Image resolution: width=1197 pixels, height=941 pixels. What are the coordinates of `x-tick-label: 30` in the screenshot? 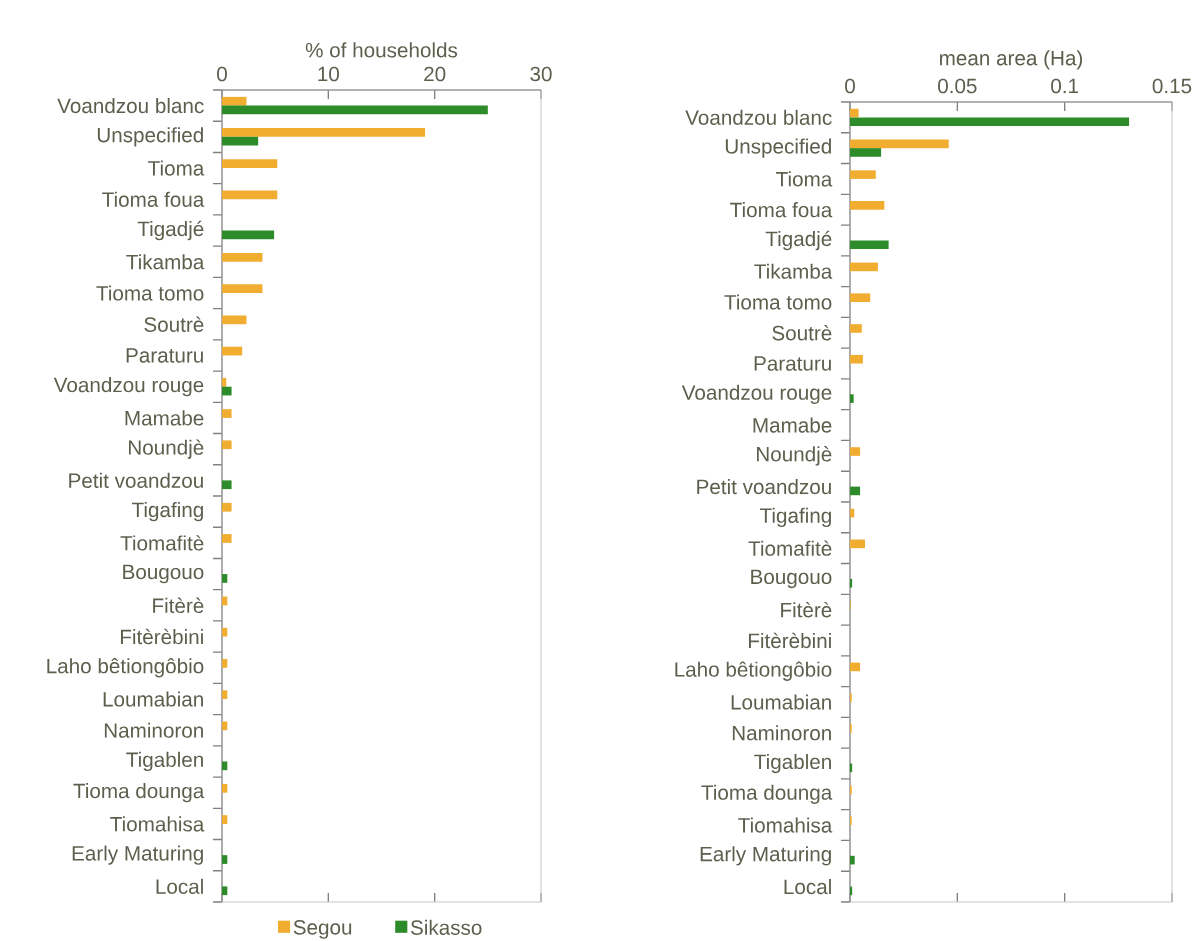 It's located at (541, 74).